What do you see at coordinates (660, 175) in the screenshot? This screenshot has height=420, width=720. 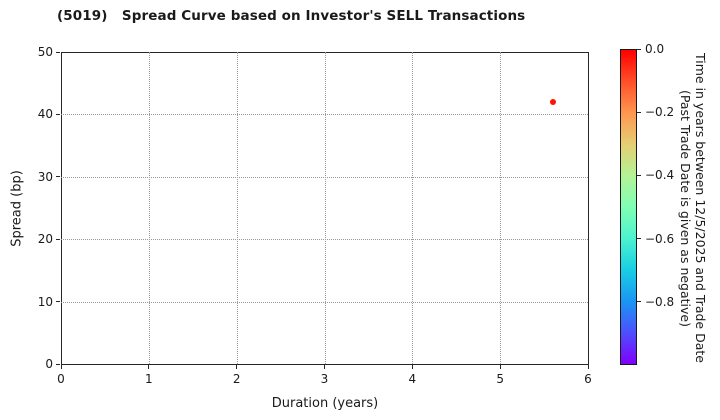 I see `colorbar-tick-label: −0.4` at bounding box center [660, 175].